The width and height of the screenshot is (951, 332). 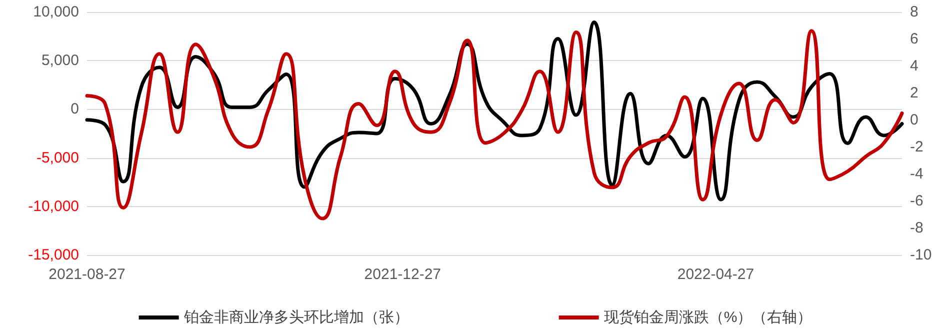 What do you see at coordinates (917, 228) in the screenshot?
I see `y2-tick-label: -8` at bounding box center [917, 228].